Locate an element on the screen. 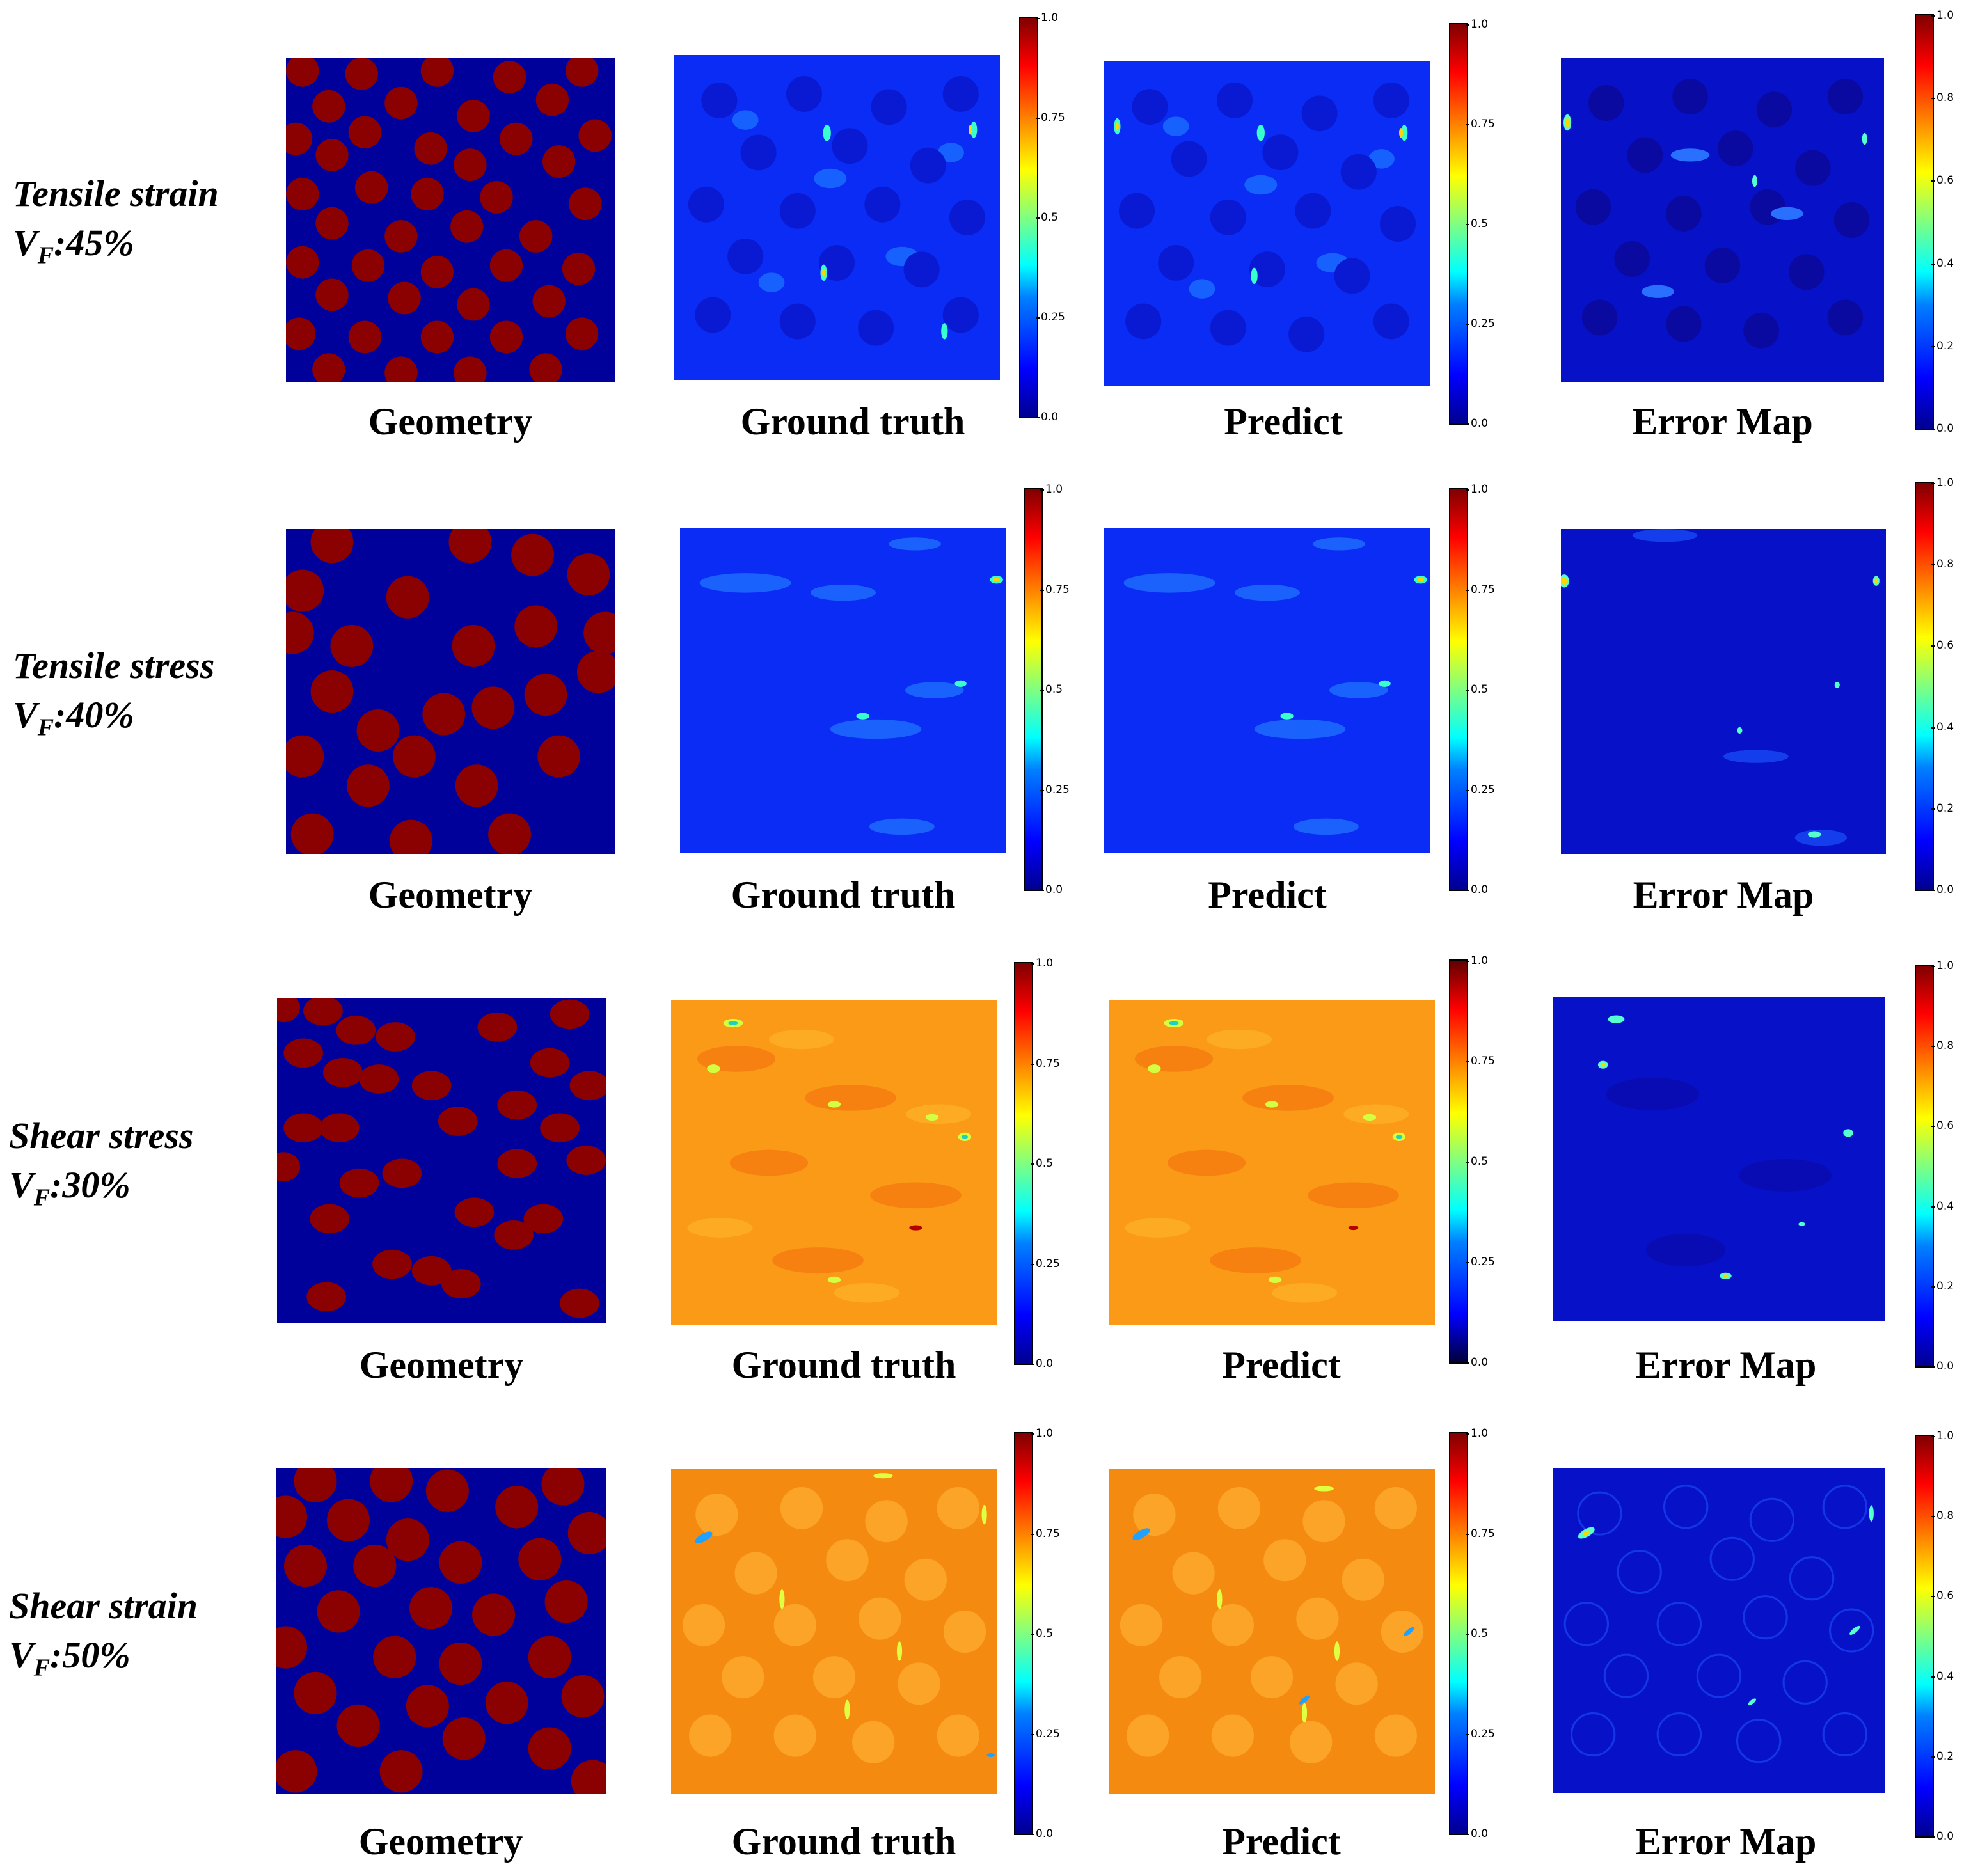 This screenshot has height=1876, width=1971. row-label: Tensile strain VF:45% is located at coordinates (116, 220).